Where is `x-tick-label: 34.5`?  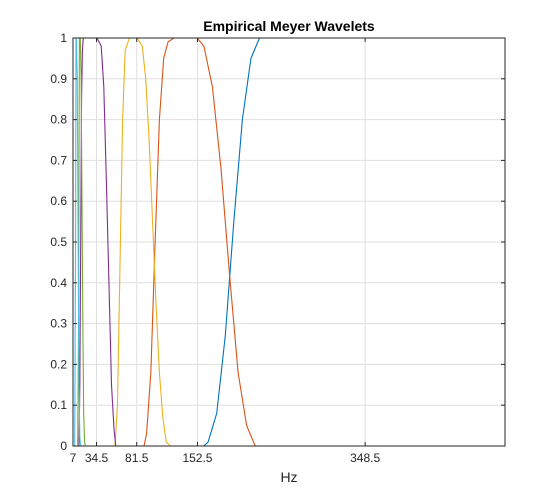 x-tick-label: 34.5 is located at coordinates (97, 458).